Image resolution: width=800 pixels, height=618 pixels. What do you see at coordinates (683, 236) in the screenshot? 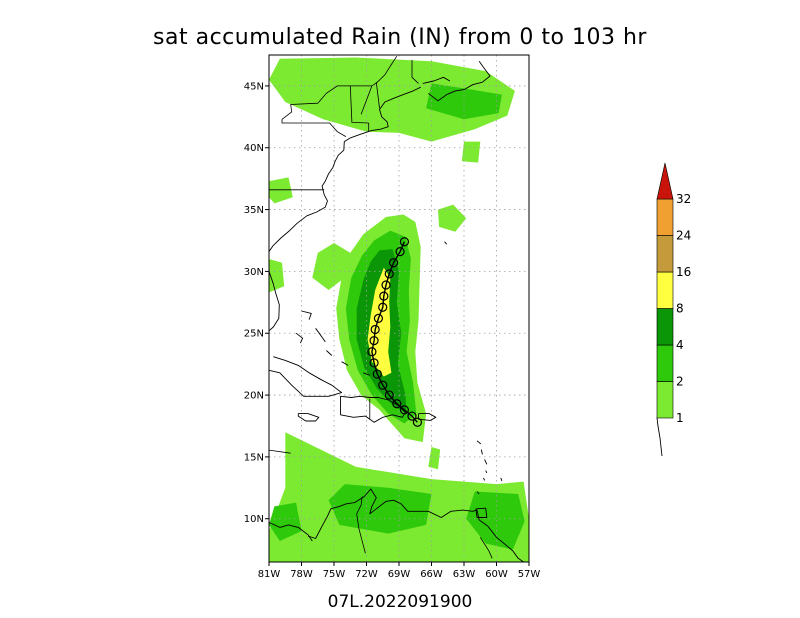
I see `colorbar-label: 24` at bounding box center [683, 236].